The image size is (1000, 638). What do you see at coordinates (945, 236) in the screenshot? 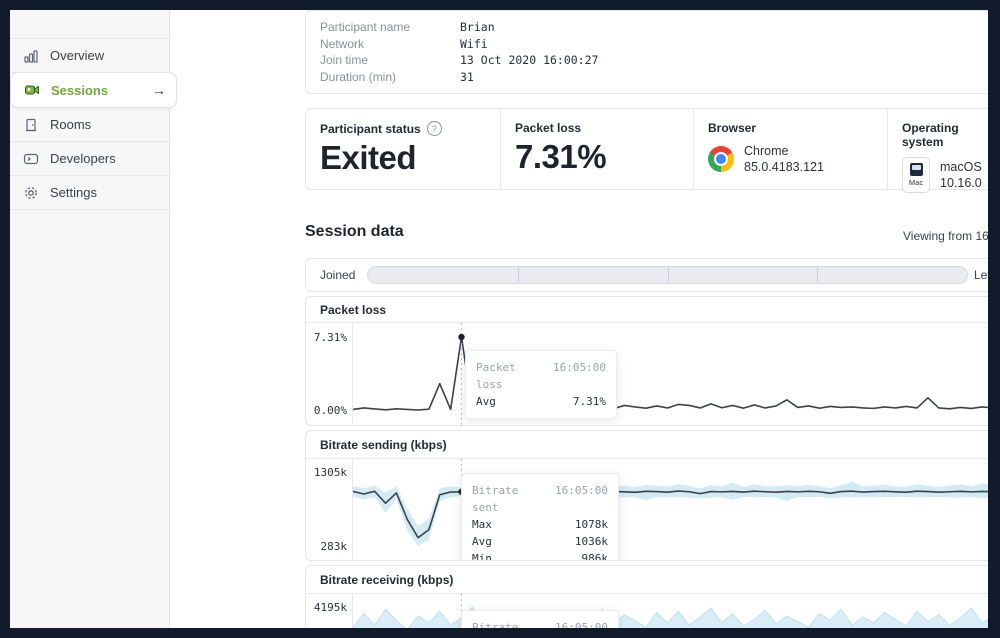
I see `viewing-from-text: Viewing from 16:00` at bounding box center [945, 236].